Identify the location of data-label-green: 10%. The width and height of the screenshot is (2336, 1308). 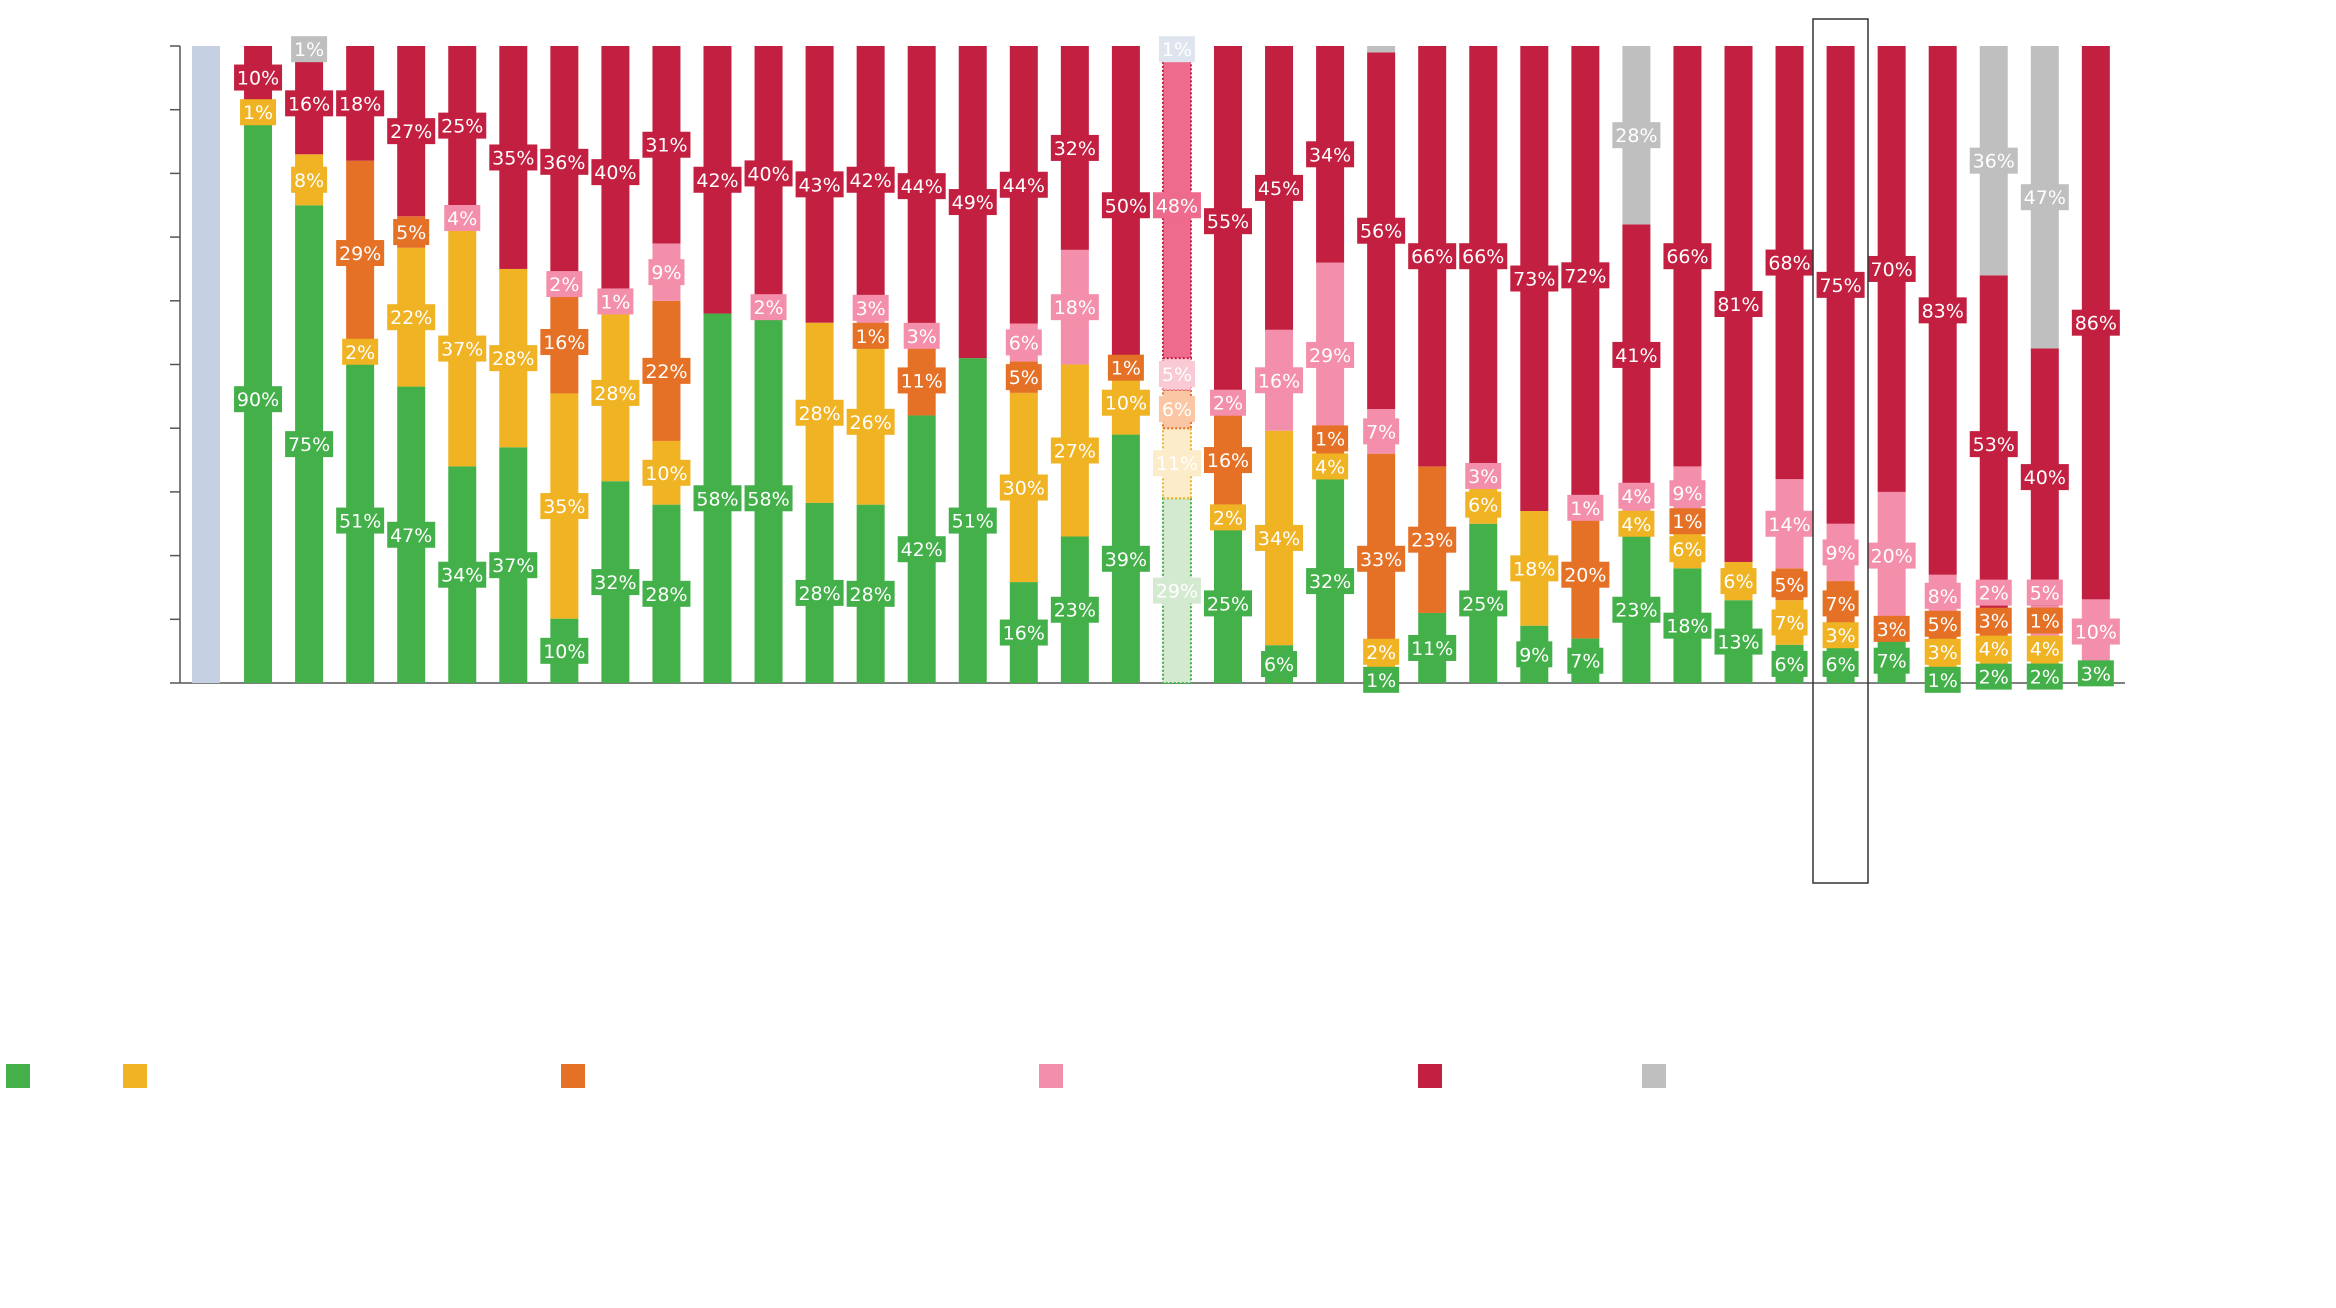
(564, 652).